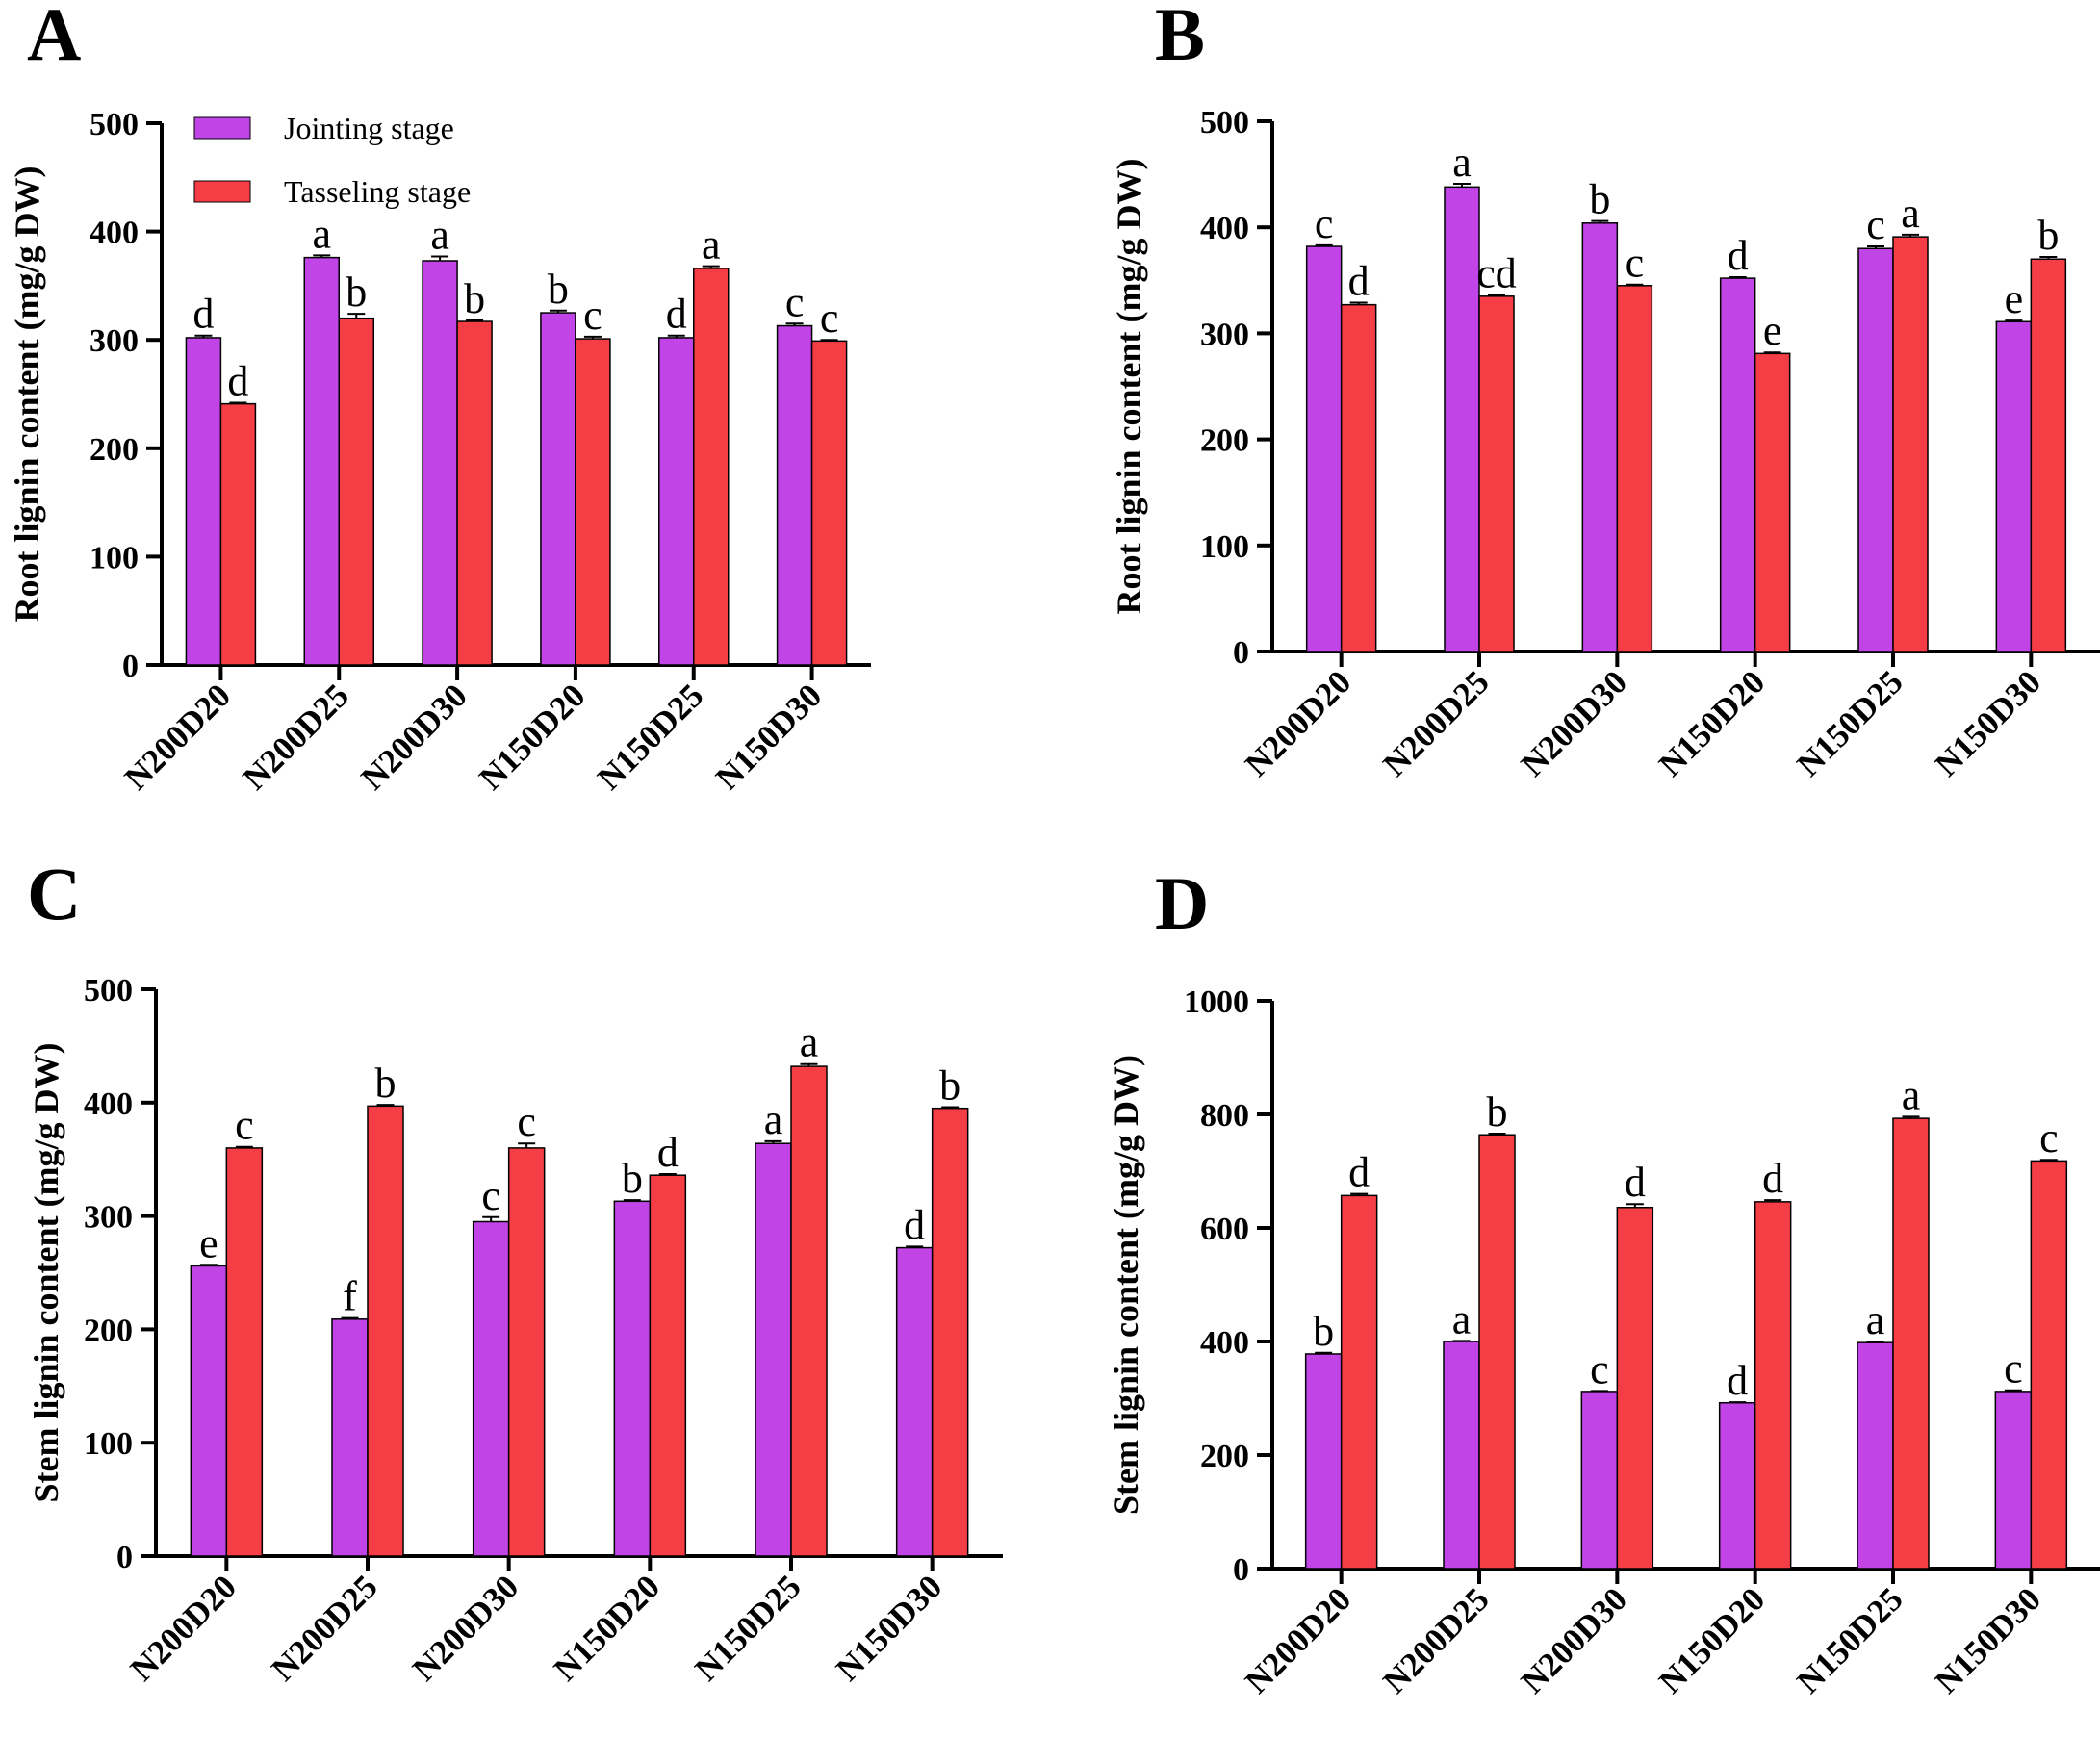 Image resolution: width=2100 pixels, height=1763 pixels. What do you see at coordinates (1224, 547) in the screenshot?
I see `y-tick-label-B: 100` at bounding box center [1224, 547].